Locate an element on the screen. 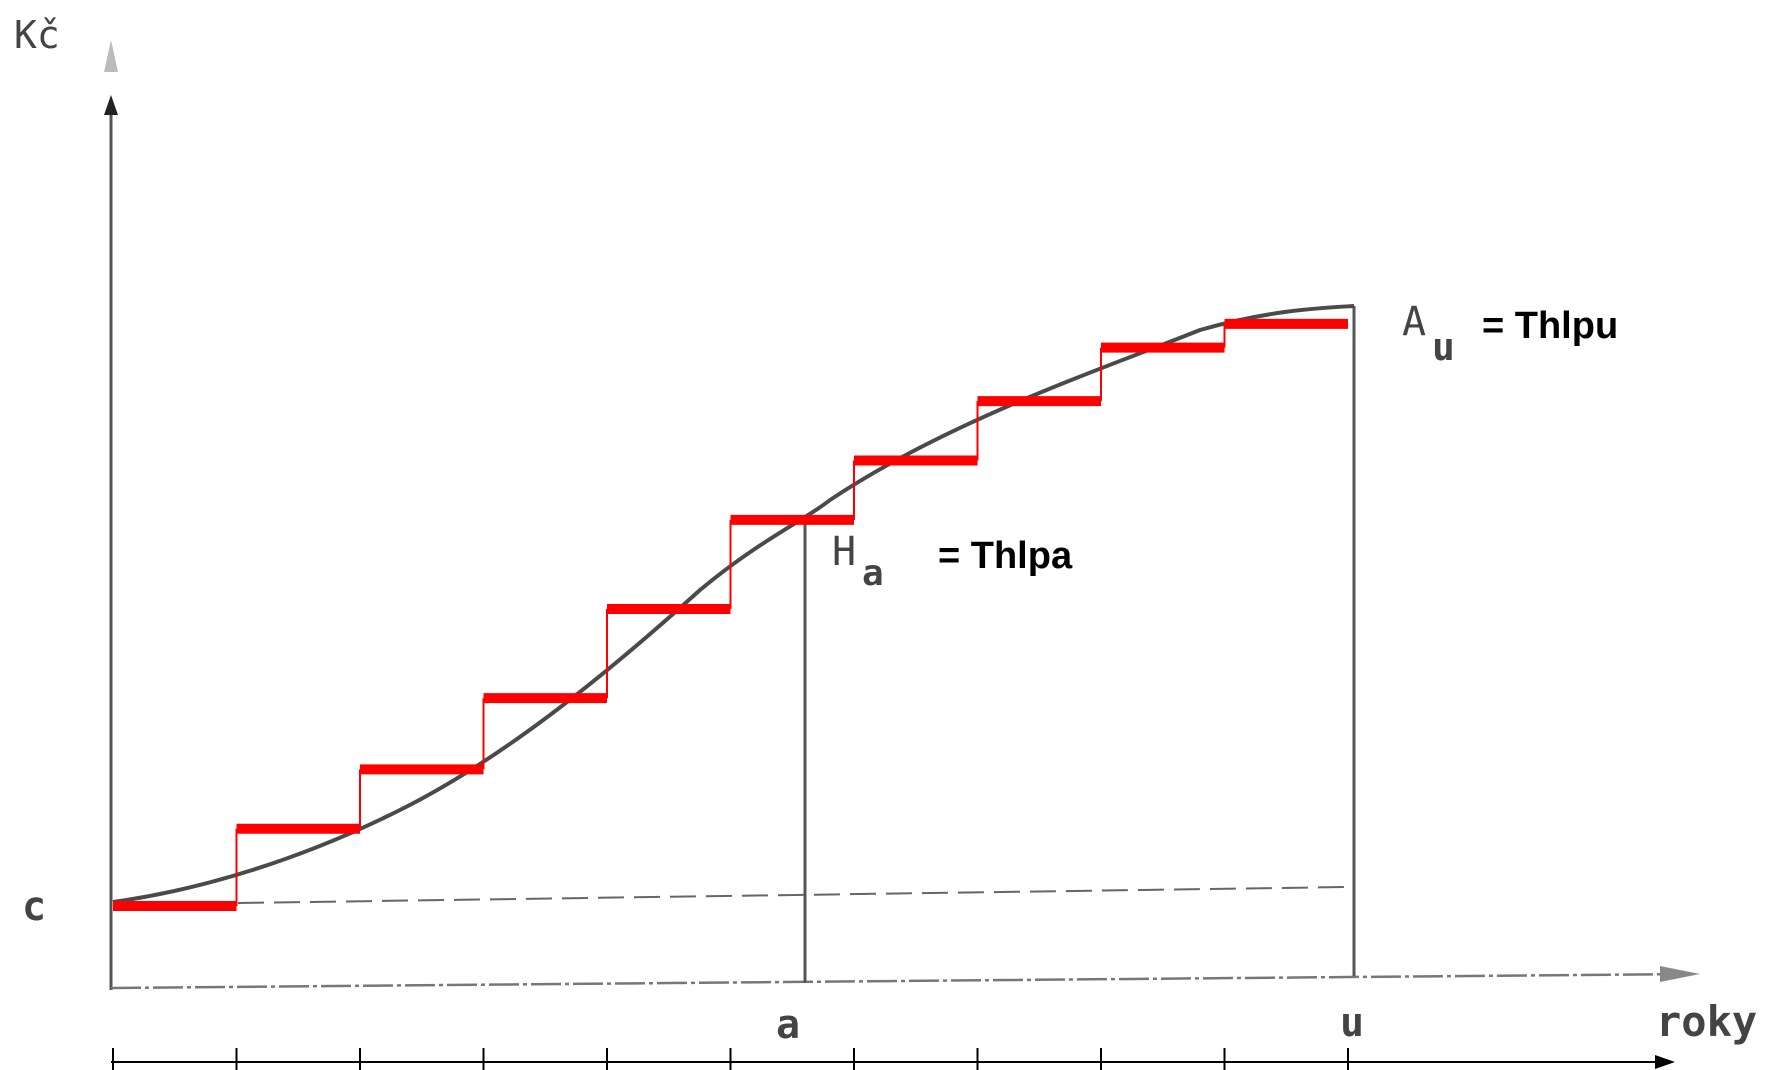 This screenshot has height=1070, width=1787. x-axis is located at coordinates (900, 981).